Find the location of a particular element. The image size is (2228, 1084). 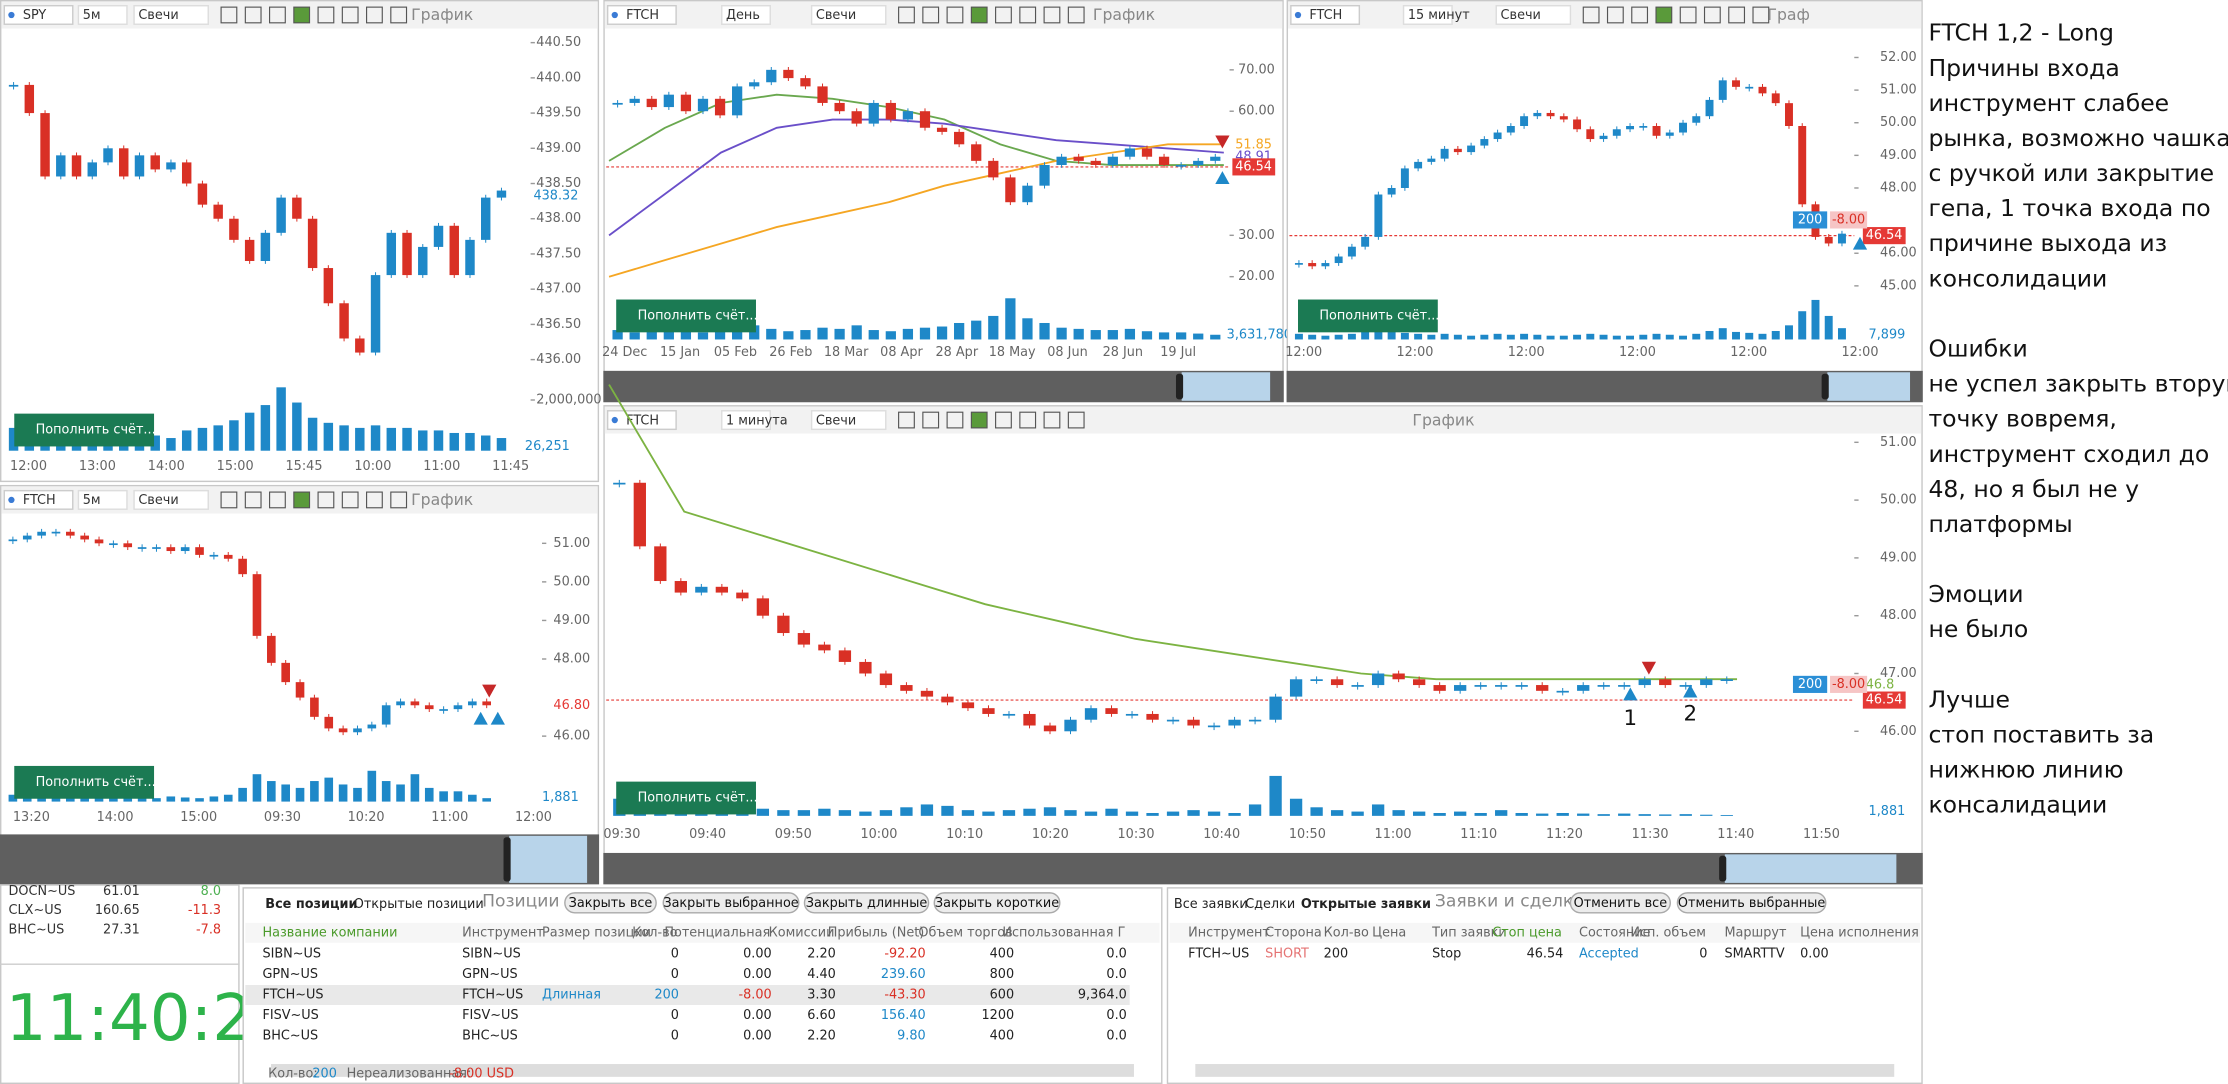

x-tick-label: 19 Jul is located at coordinates (1178, 352).